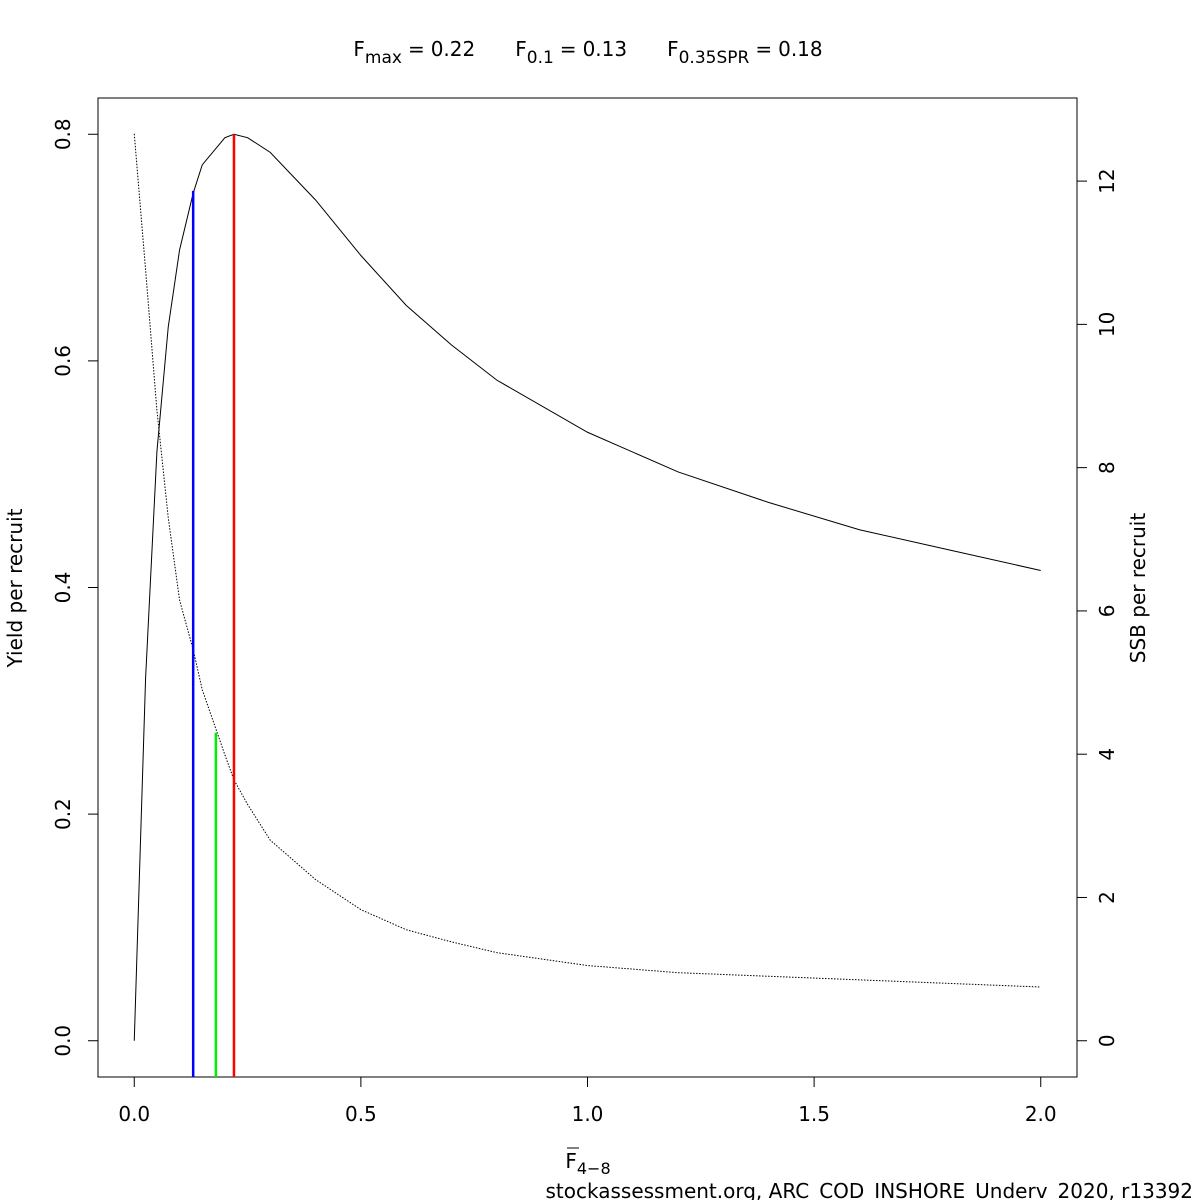  What do you see at coordinates (1107, 611) in the screenshot?
I see `y2-tick-label: 6` at bounding box center [1107, 611].